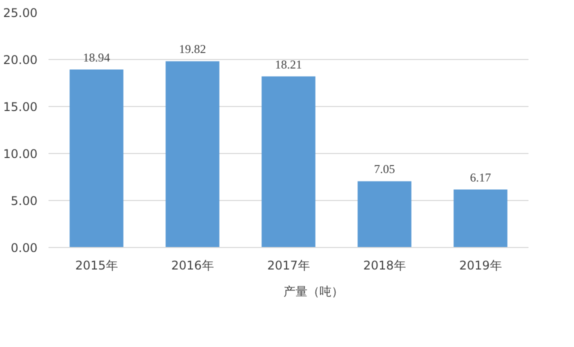 The image size is (574, 347). Describe the element at coordinates (20, 154) in the screenshot. I see `y-tick-label: 10.00` at that location.